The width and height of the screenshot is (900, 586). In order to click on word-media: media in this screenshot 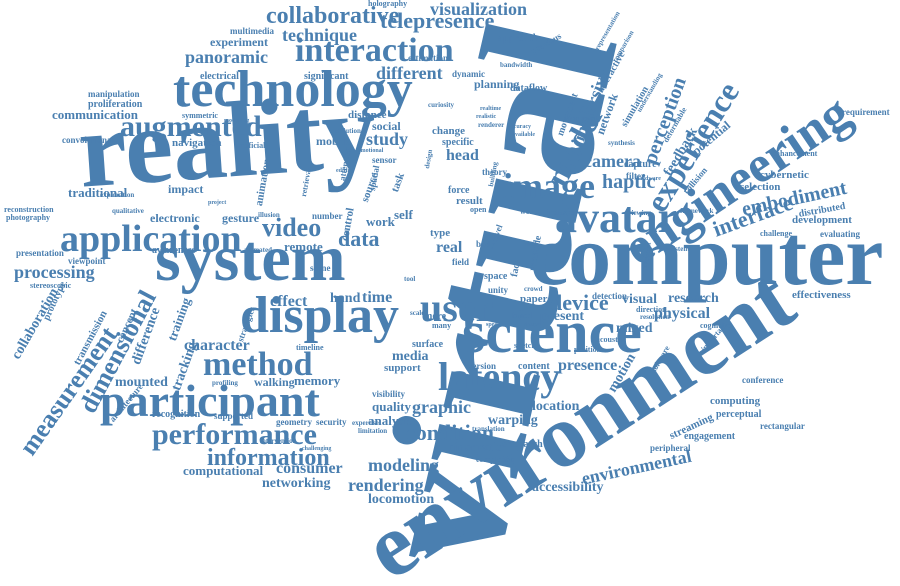, I will do `click(410, 356)`.